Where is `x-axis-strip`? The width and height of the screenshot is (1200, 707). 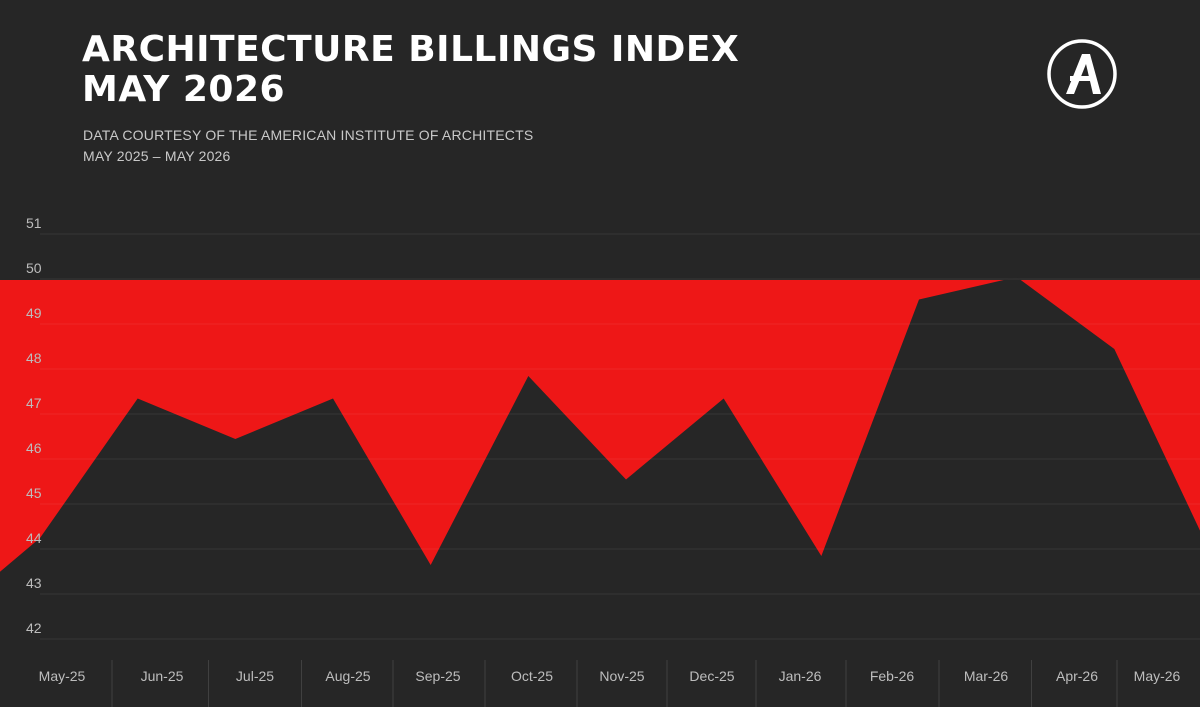 x-axis-strip is located at coordinates (600, 678).